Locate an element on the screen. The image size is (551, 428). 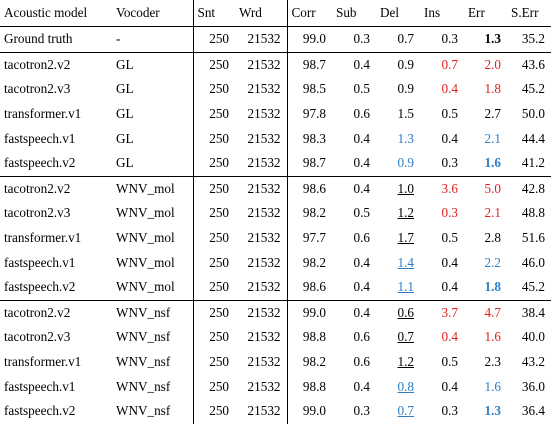
cell-err: 2.0 is located at coordinates (485, 64).